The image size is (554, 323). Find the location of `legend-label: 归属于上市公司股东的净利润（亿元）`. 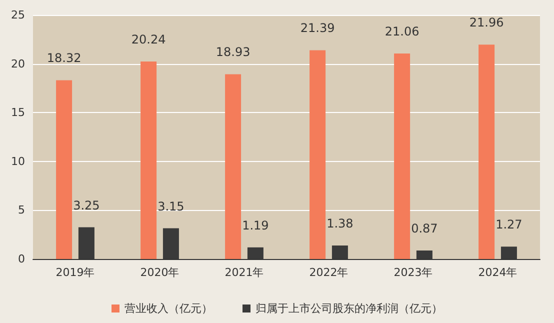

legend-label: 归属于上市公司股东的净利润（亿元） is located at coordinates (349, 308).